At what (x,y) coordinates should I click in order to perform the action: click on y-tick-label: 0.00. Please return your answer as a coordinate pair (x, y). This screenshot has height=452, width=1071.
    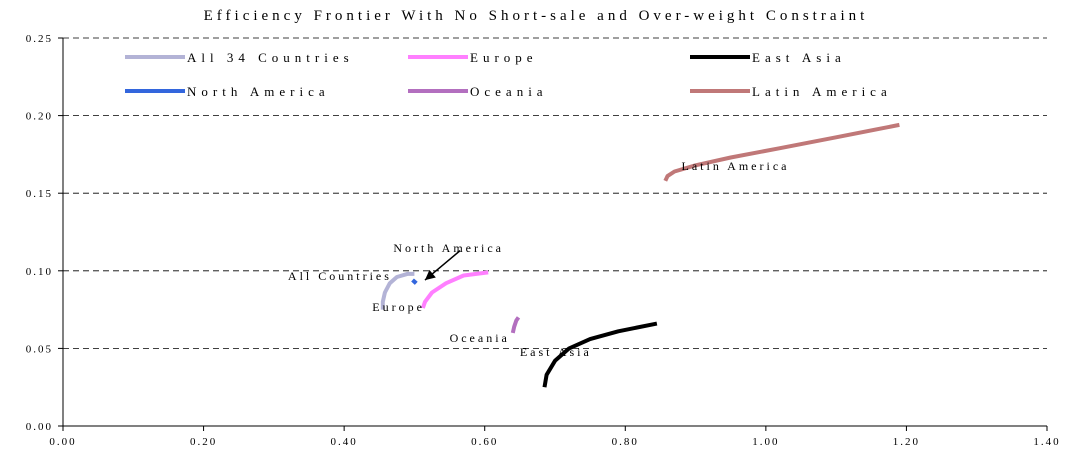
    Looking at the image, I should click on (39, 427).